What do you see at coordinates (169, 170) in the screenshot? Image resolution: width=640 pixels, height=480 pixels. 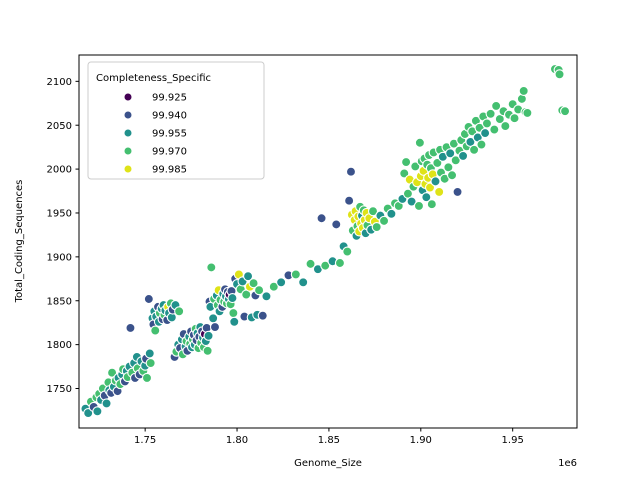 I see `legend-entry-label: 99.985` at bounding box center [169, 170].